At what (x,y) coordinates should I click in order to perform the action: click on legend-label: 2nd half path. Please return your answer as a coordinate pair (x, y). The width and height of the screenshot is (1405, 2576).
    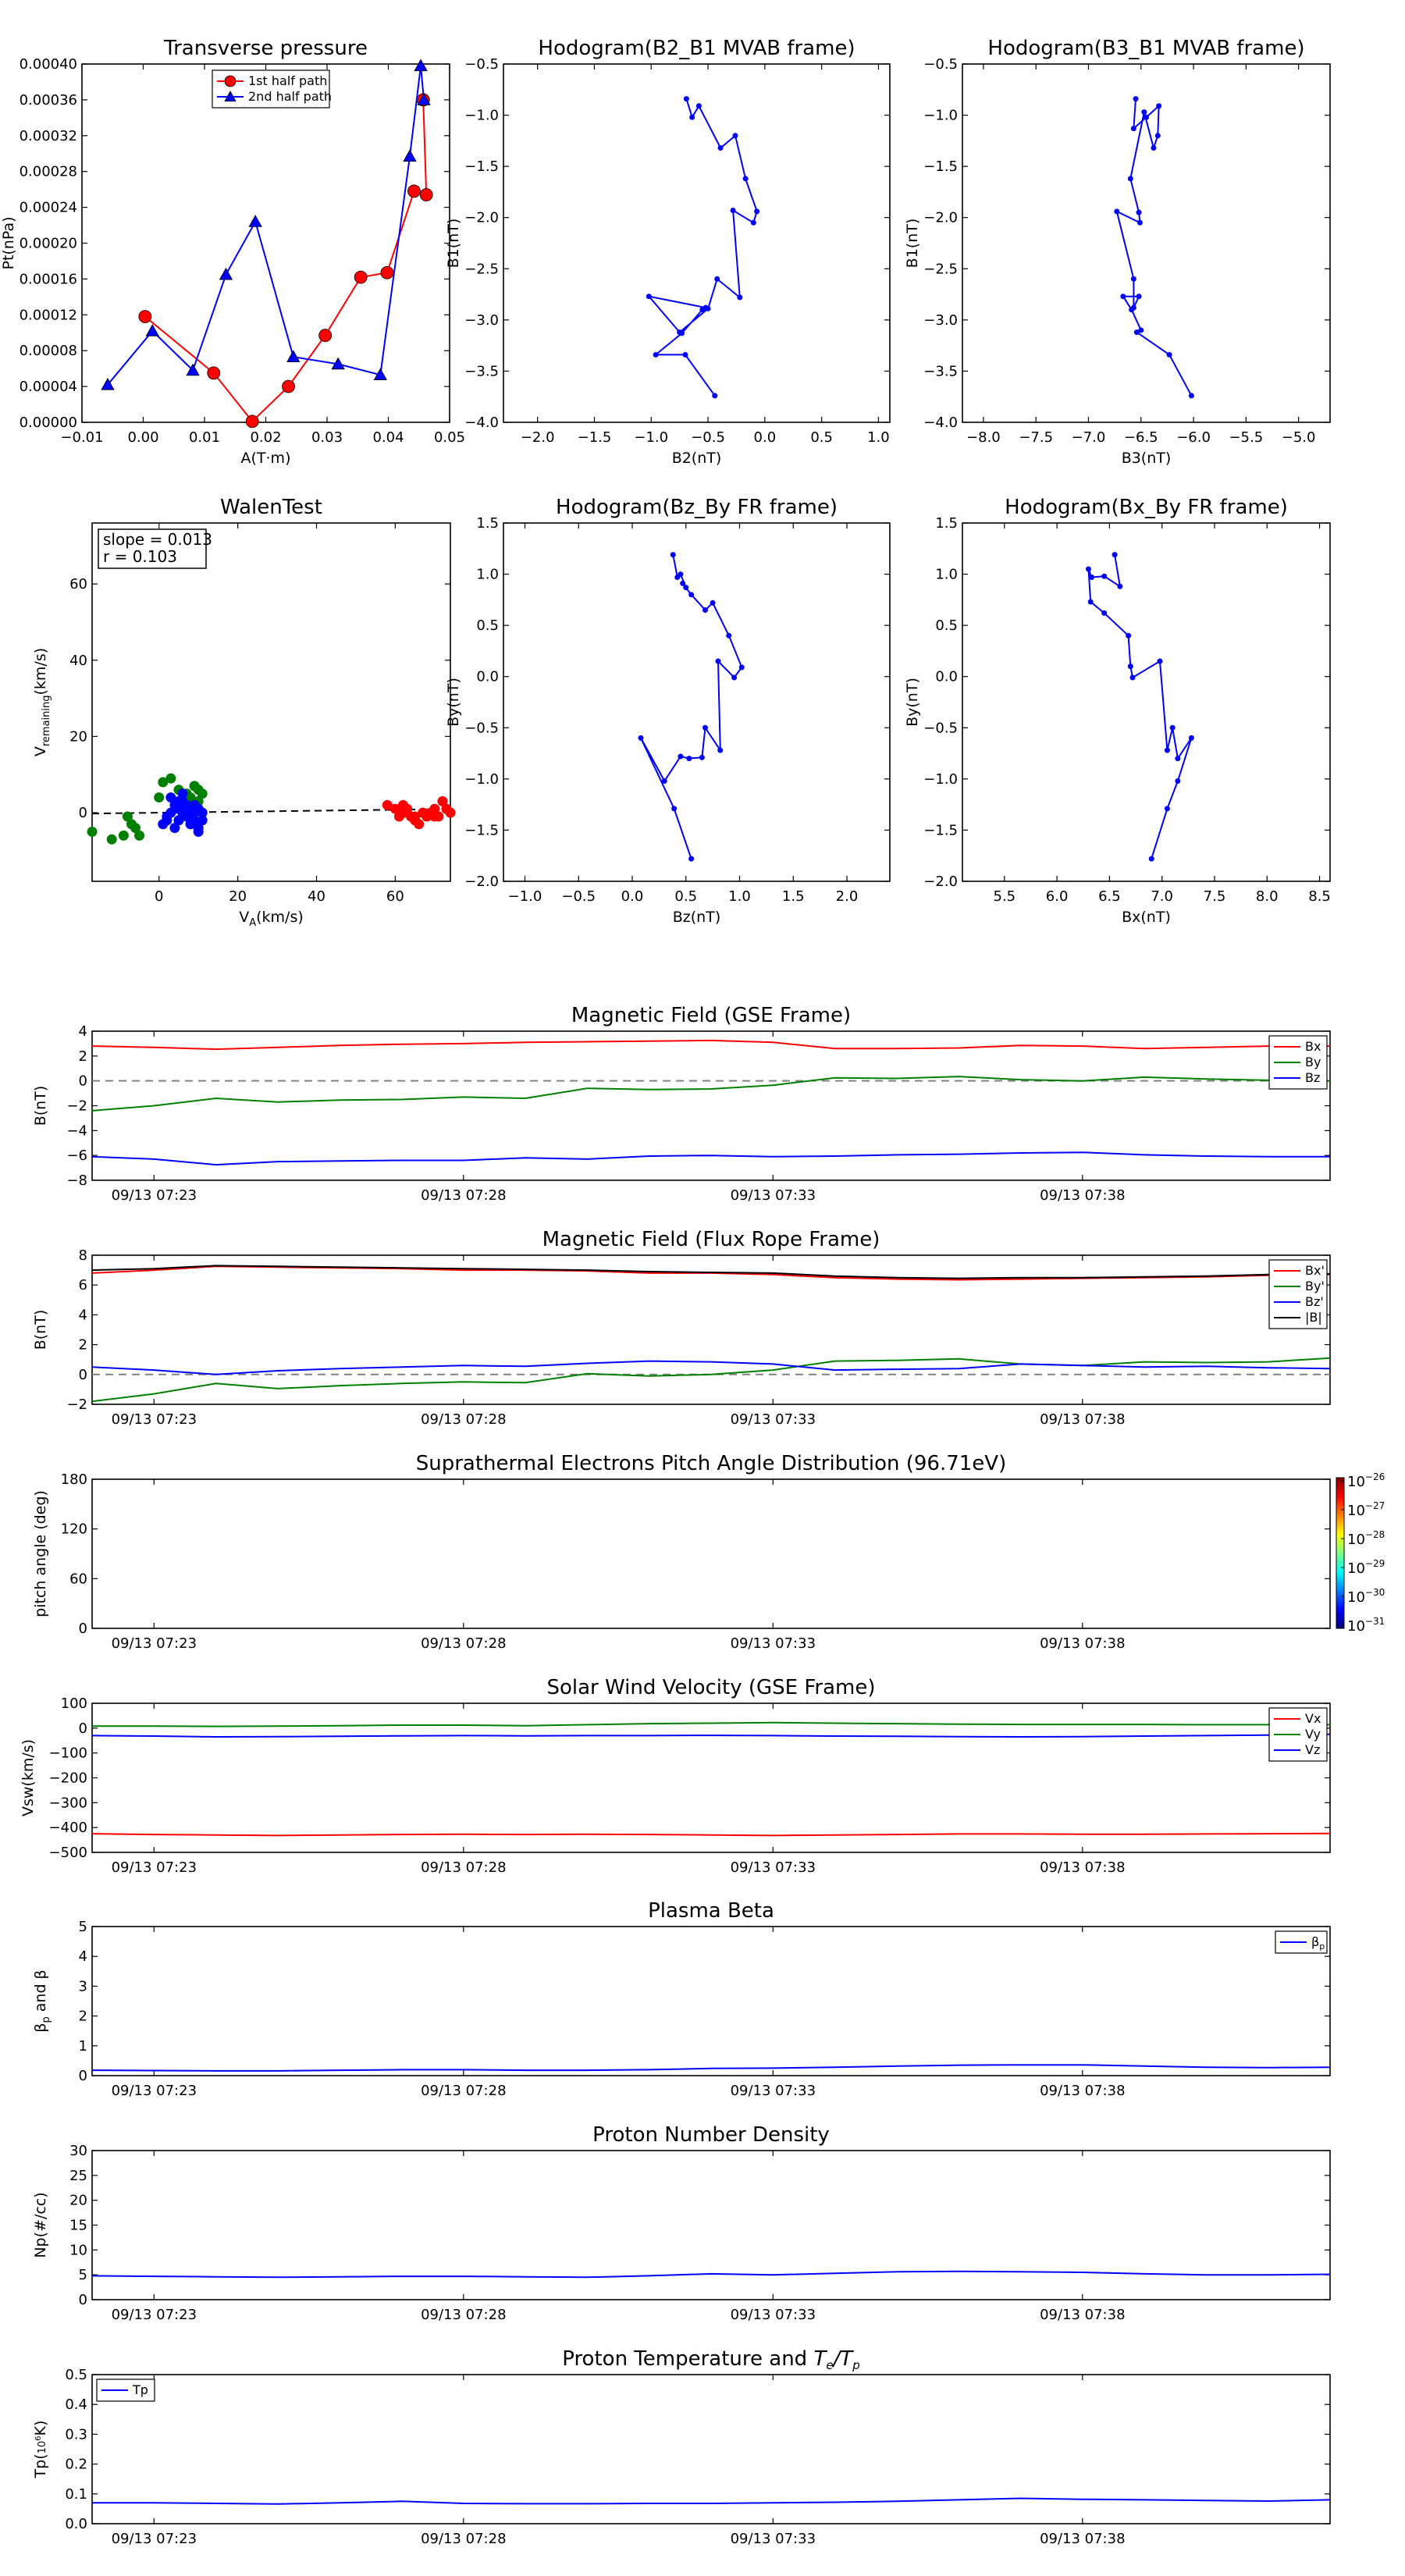
    Looking at the image, I should click on (290, 96).